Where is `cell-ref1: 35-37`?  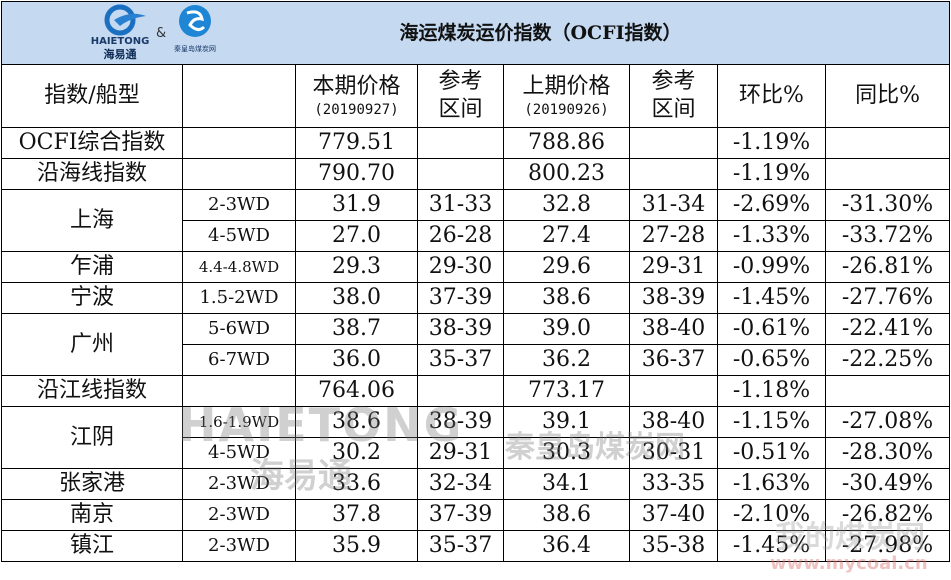
cell-ref1: 35-37 is located at coordinates (460, 360).